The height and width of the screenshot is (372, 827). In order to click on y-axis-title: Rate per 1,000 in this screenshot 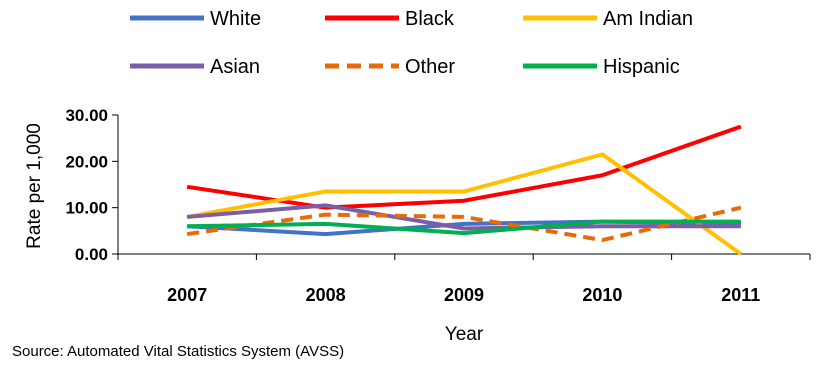, I will do `click(34, 186)`.